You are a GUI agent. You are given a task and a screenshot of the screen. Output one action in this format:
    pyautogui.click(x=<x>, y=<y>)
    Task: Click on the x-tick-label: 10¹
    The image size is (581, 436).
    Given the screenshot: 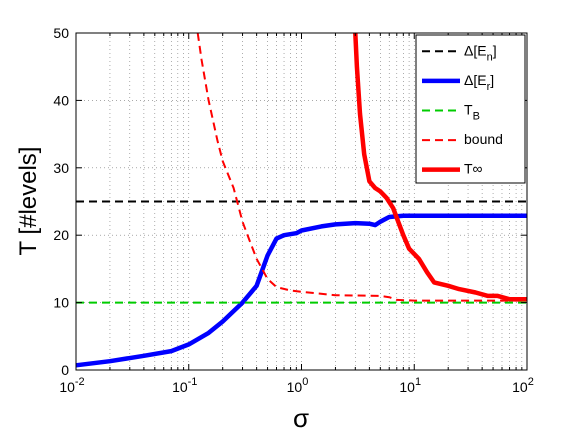 What is the action you would take?
    pyautogui.click(x=410, y=385)
    